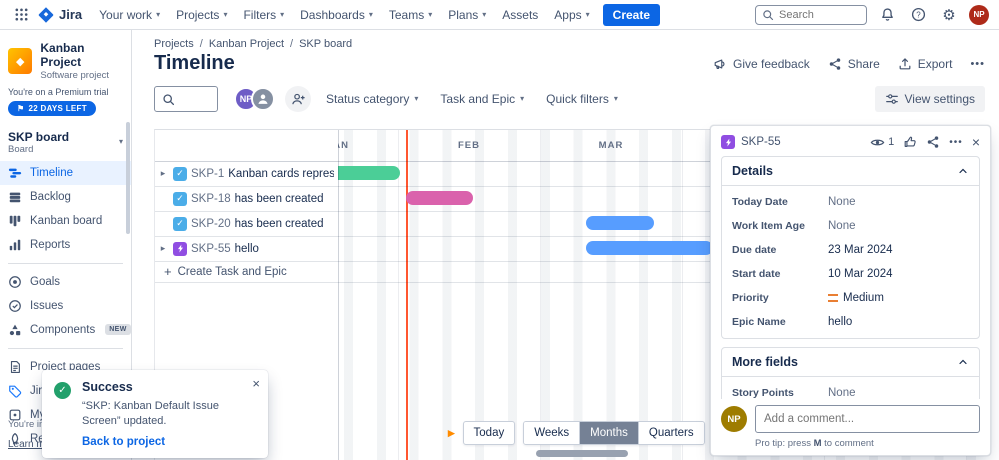  What do you see at coordinates (65, 282) in the screenshot?
I see `sidebar-item-goals: Goals` at bounding box center [65, 282].